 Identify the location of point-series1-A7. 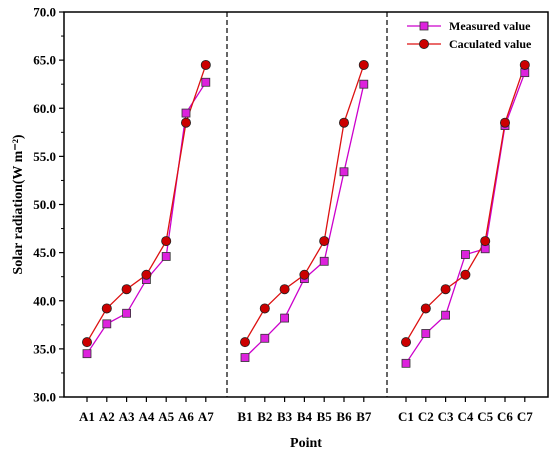
(206, 82).